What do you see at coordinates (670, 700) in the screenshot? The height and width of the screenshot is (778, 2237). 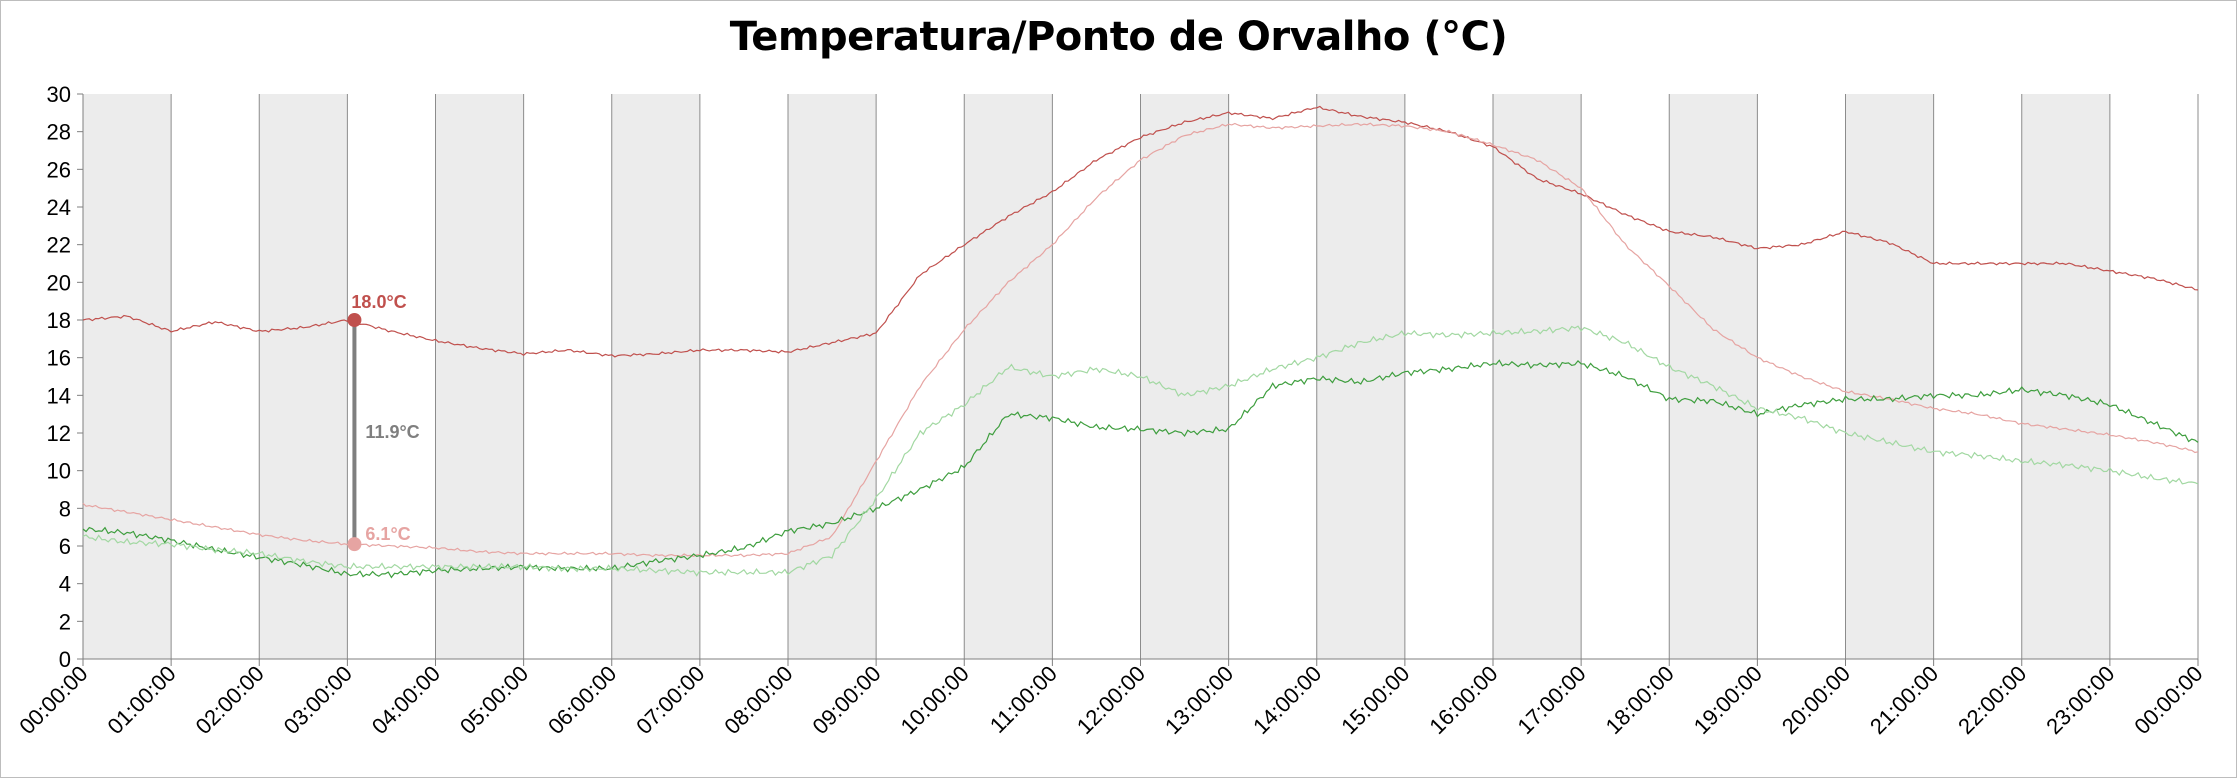 I see `x-tick-label: 07:00:00` at bounding box center [670, 700].